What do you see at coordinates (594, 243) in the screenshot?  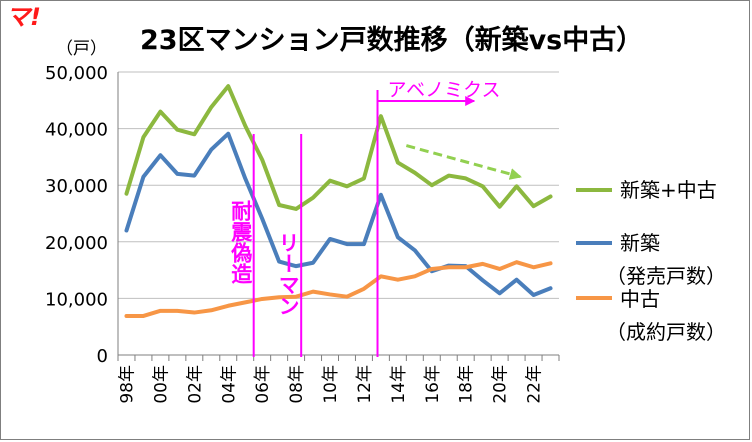 I see `legend-swatch-new` at bounding box center [594, 243].